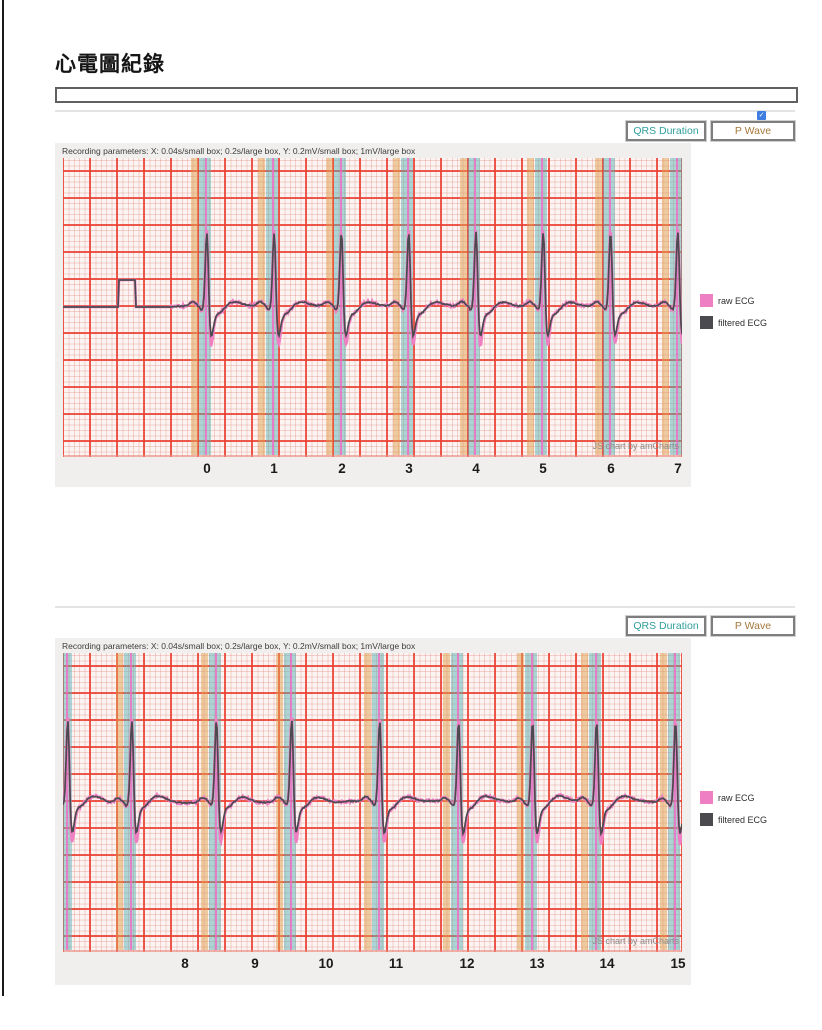  I want to click on x-tick-label: 7, so click(678, 468).